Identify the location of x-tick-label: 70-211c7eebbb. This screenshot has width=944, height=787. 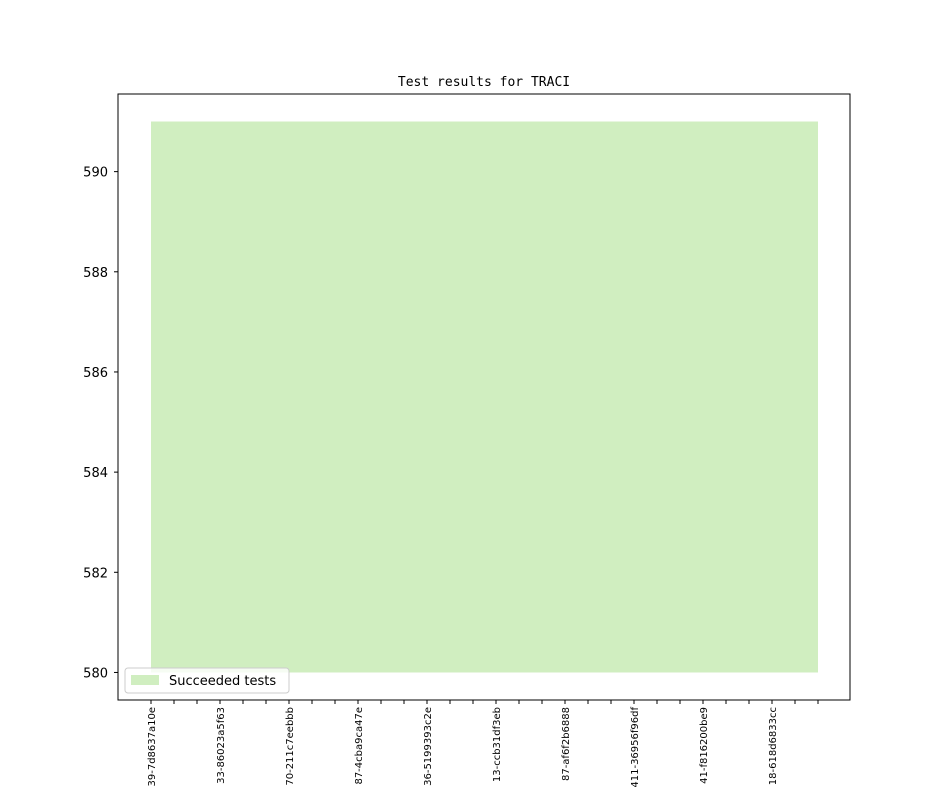
(290, 746).